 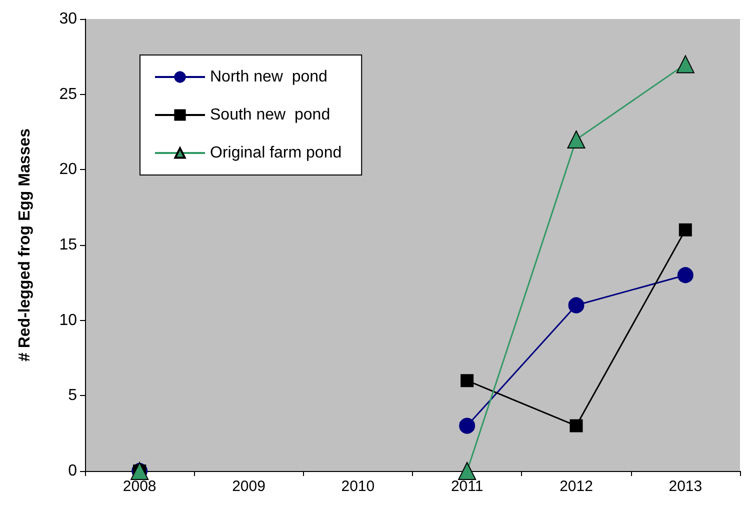 I want to click on x-tick-label: 2010, so click(x=358, y=486).